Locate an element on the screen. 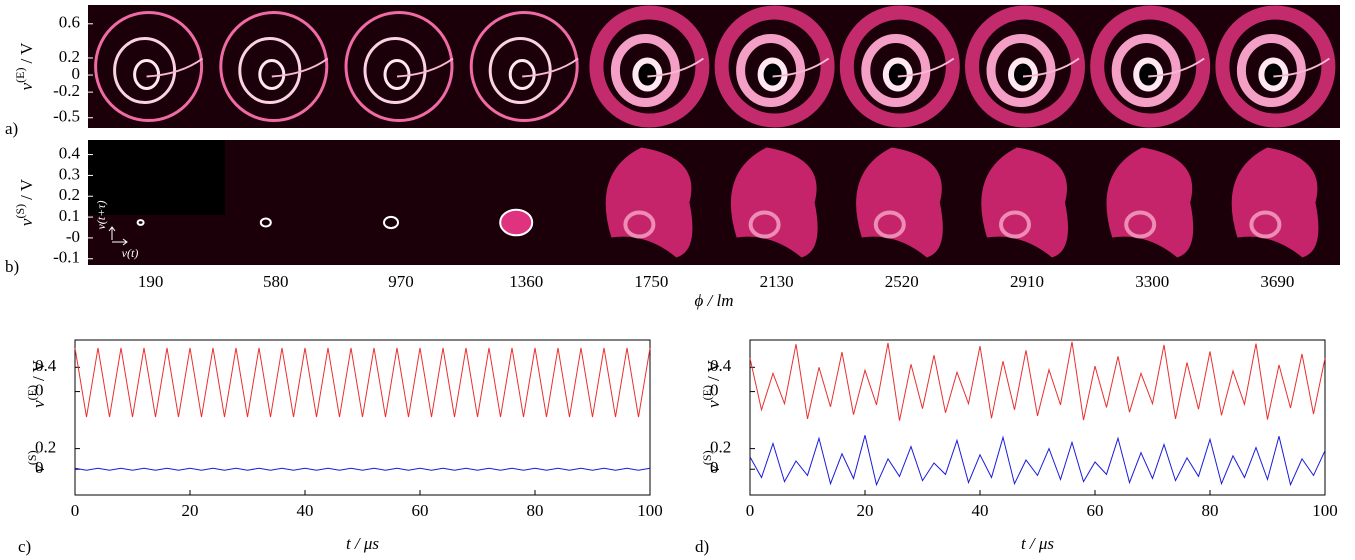 The image size is (1355, 560). x-tick-label: 20 is located at coordinates (190, 510).